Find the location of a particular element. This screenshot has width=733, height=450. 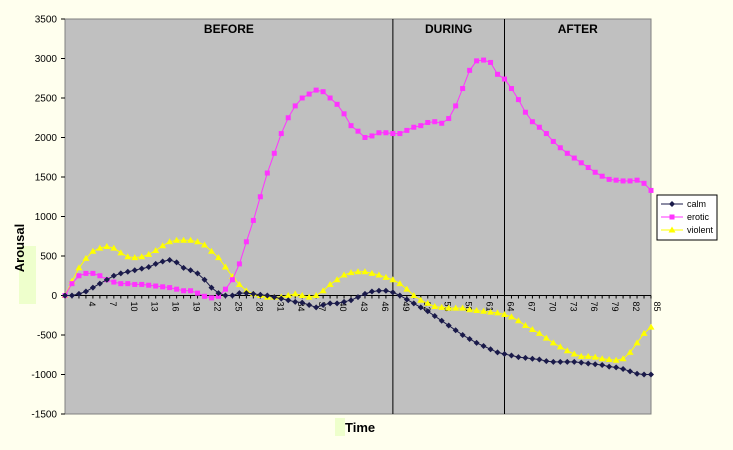

phase-labels: BEFORE DURING AFTER is located at coordinates (401, 29).